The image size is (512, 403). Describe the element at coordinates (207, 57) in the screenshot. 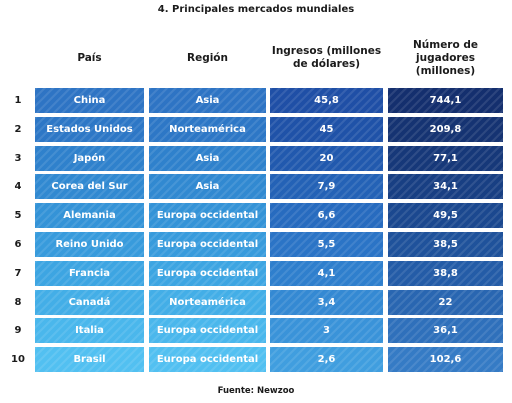

I see `header-region: Región` at that location.